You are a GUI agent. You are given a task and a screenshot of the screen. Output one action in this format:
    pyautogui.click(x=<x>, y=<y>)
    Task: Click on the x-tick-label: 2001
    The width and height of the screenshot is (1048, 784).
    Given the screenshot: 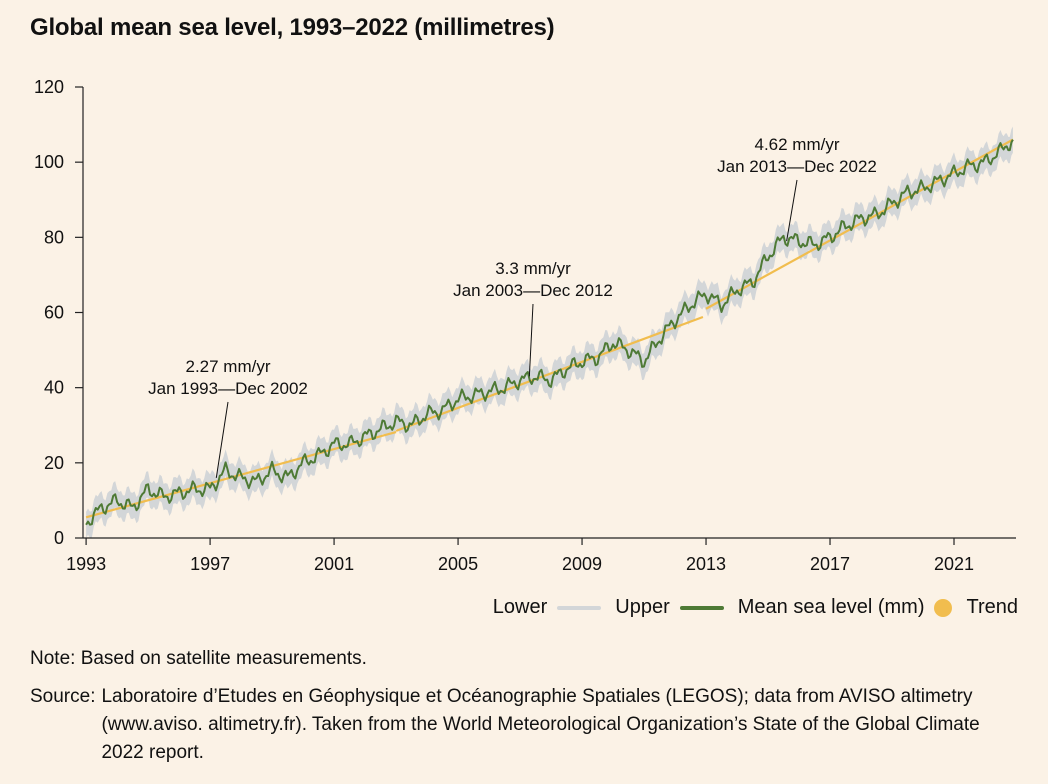 What is the action you would take?
    pyautogui.click(x=334, y=564)
    